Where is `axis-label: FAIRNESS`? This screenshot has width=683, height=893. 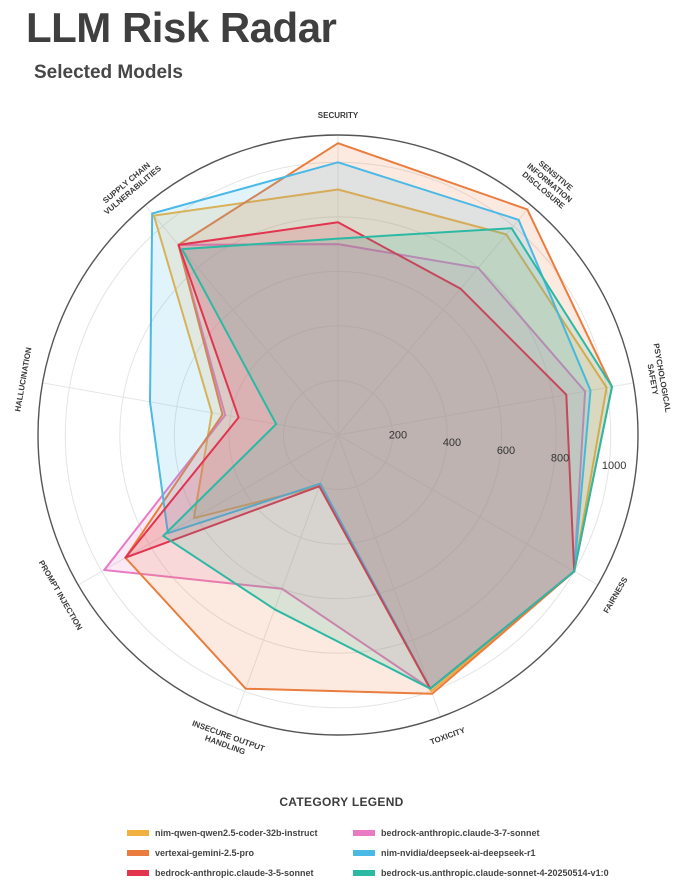
axis-label: FAIRNESS is located at coordinates (616, 595).